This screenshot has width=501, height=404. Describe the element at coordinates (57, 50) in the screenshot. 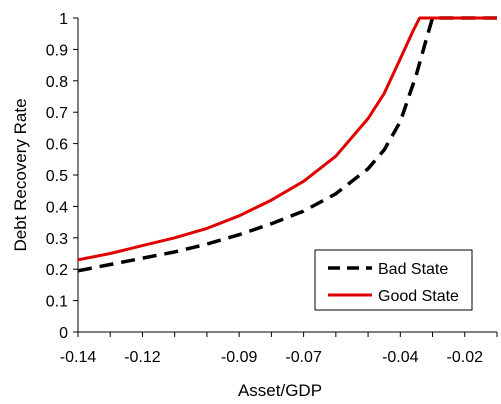

I see `y-tick-label: 0.9` at that location.